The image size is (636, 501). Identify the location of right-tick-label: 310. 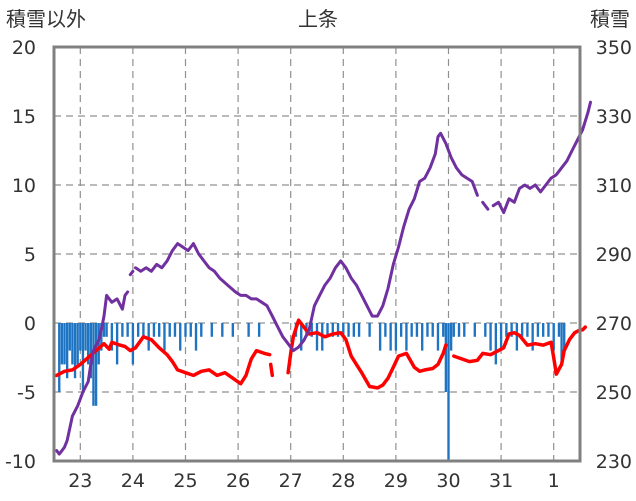
(614, 186).